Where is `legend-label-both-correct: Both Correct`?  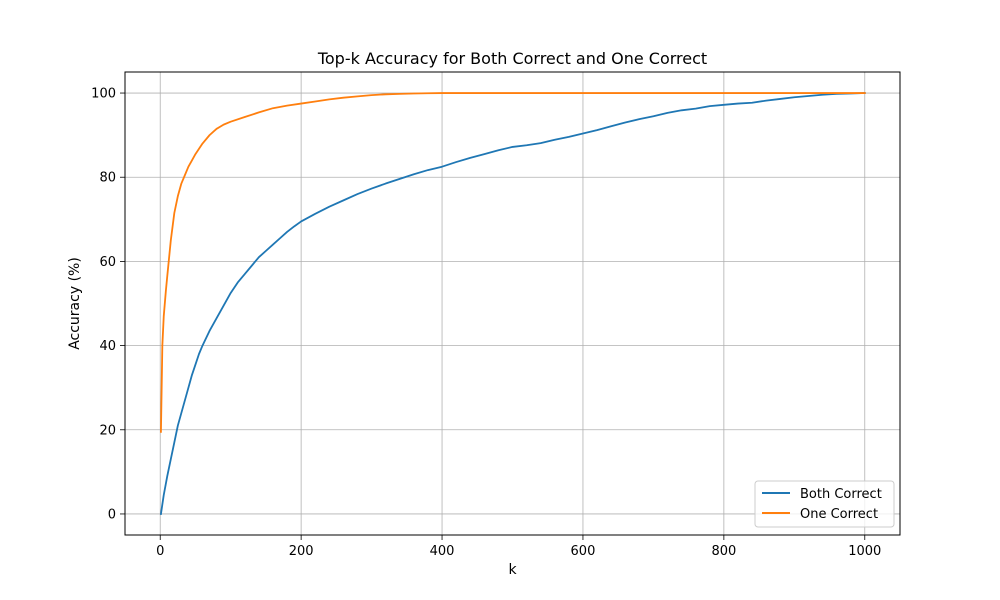
legend-label-both-correct: Both Correct is located at coordinates (841, 494).